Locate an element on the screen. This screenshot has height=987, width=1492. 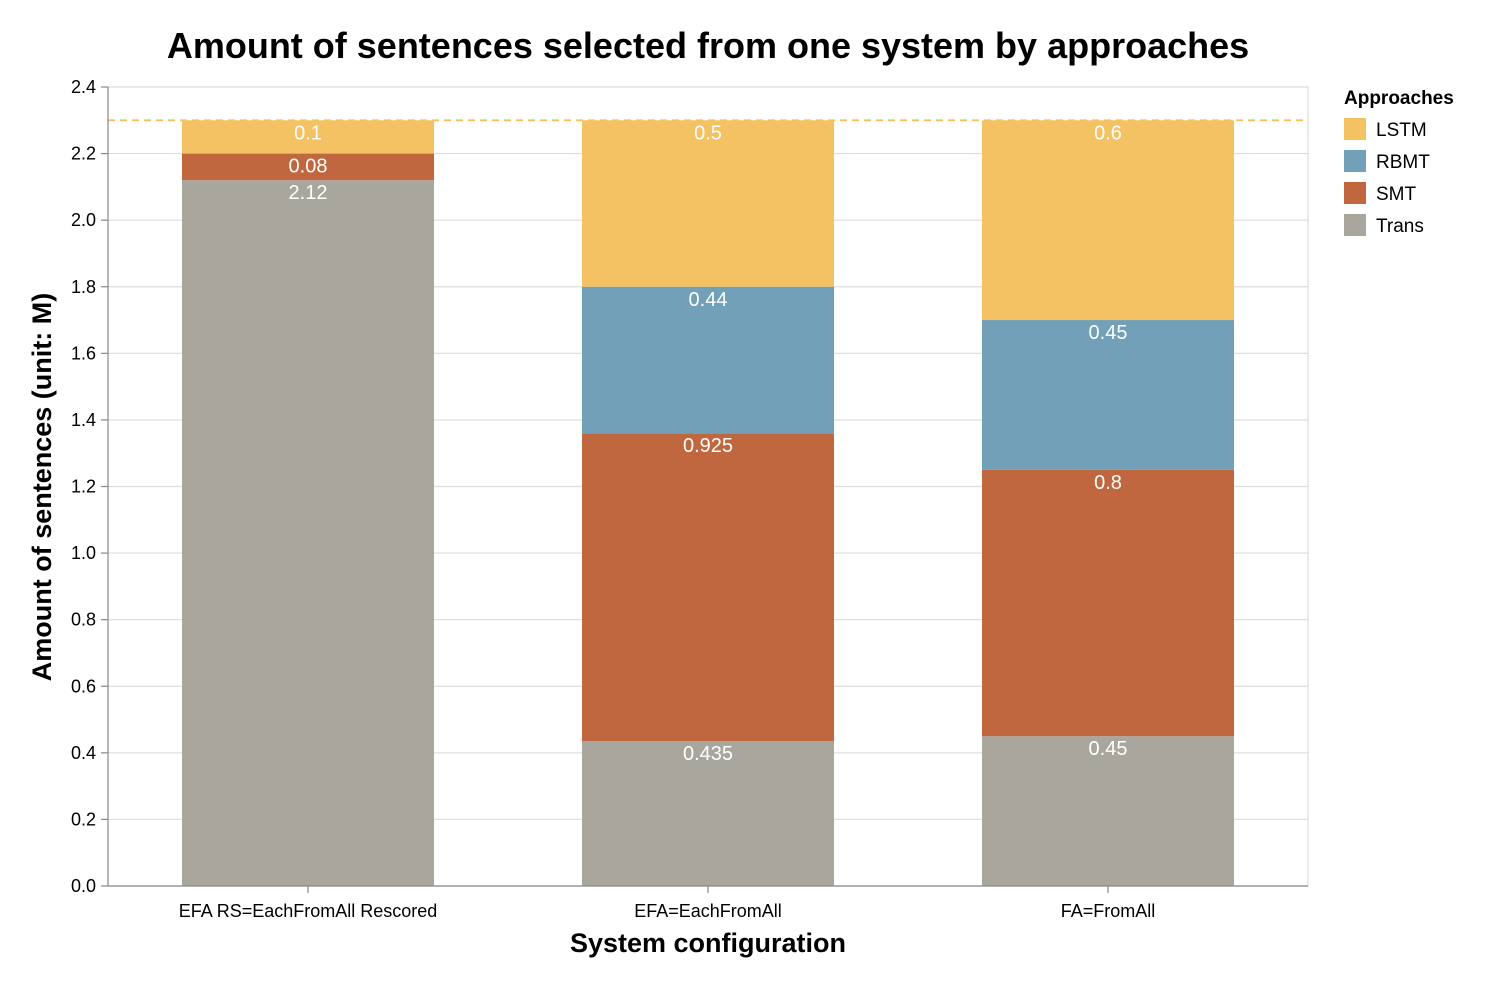
y-tick-label: 2.0 is located at coordinates (83, 220).